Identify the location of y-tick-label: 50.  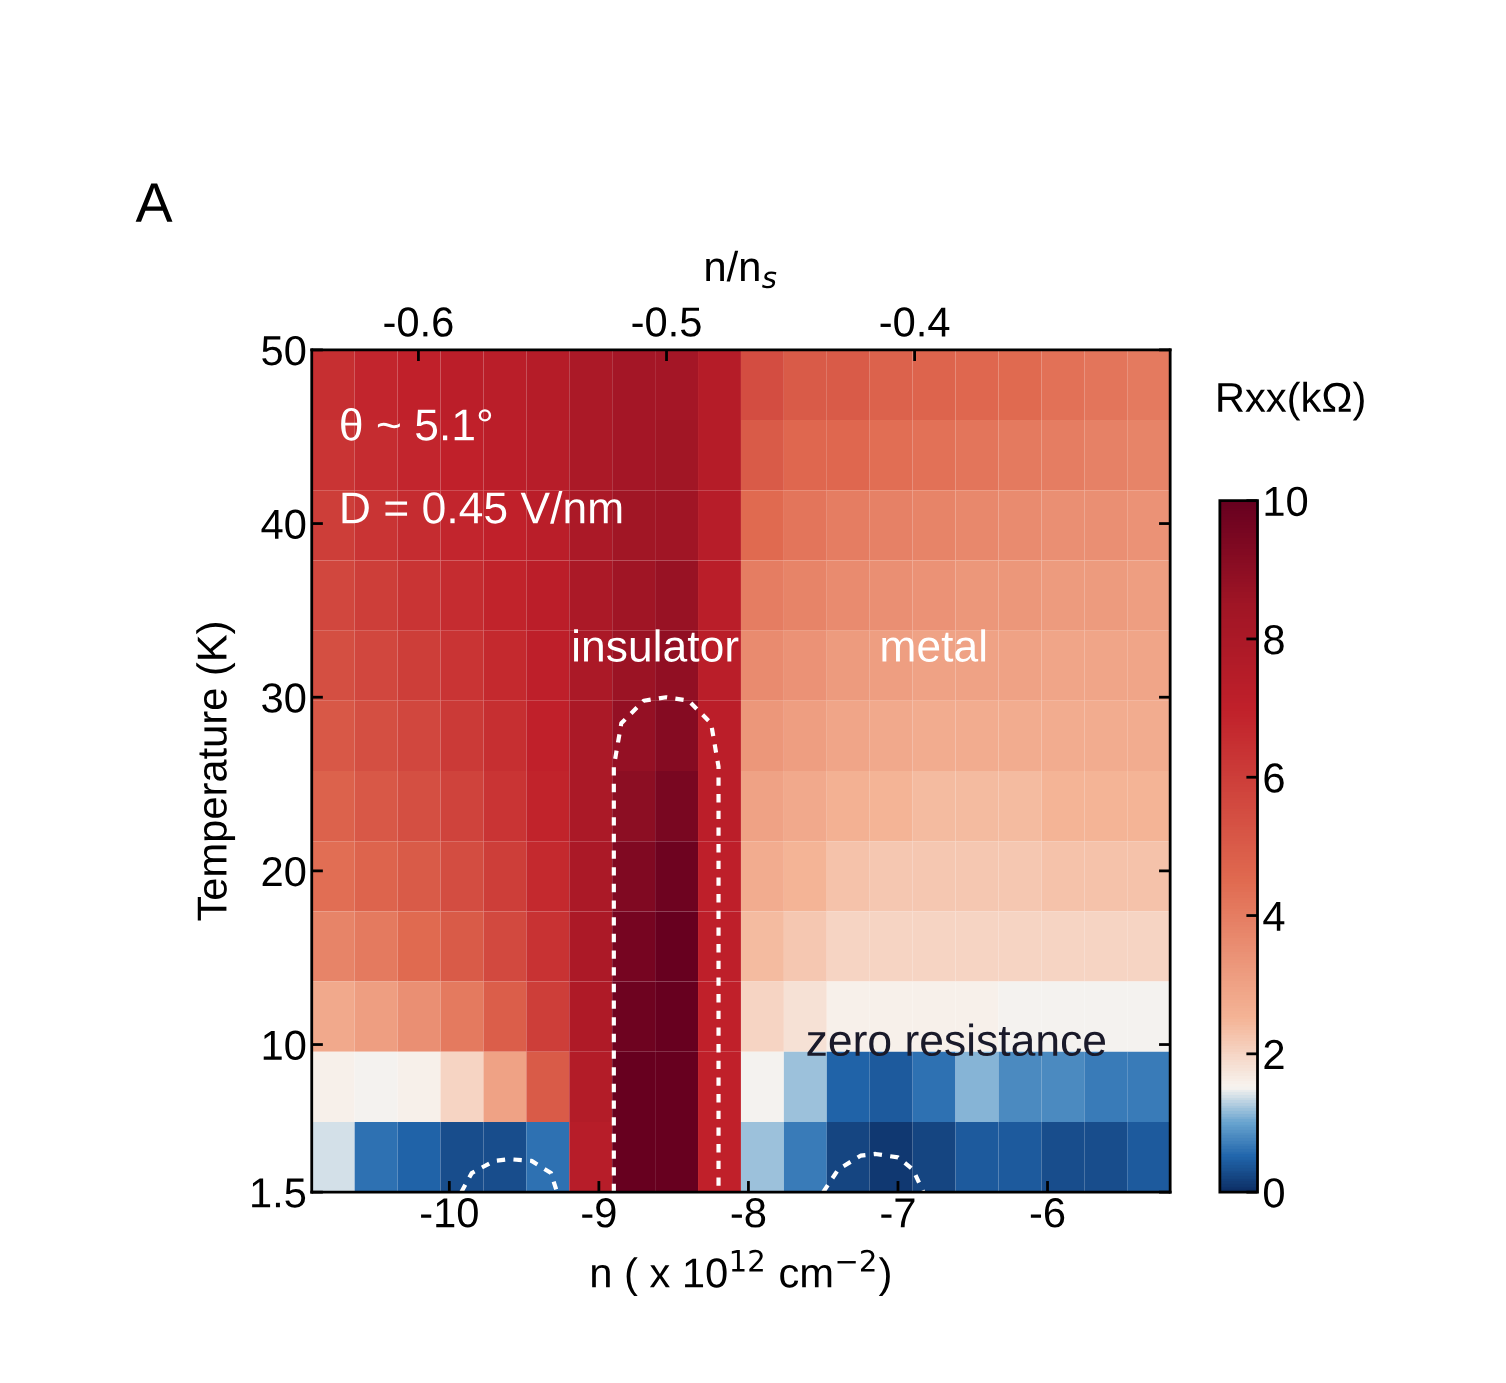
(284, 350).